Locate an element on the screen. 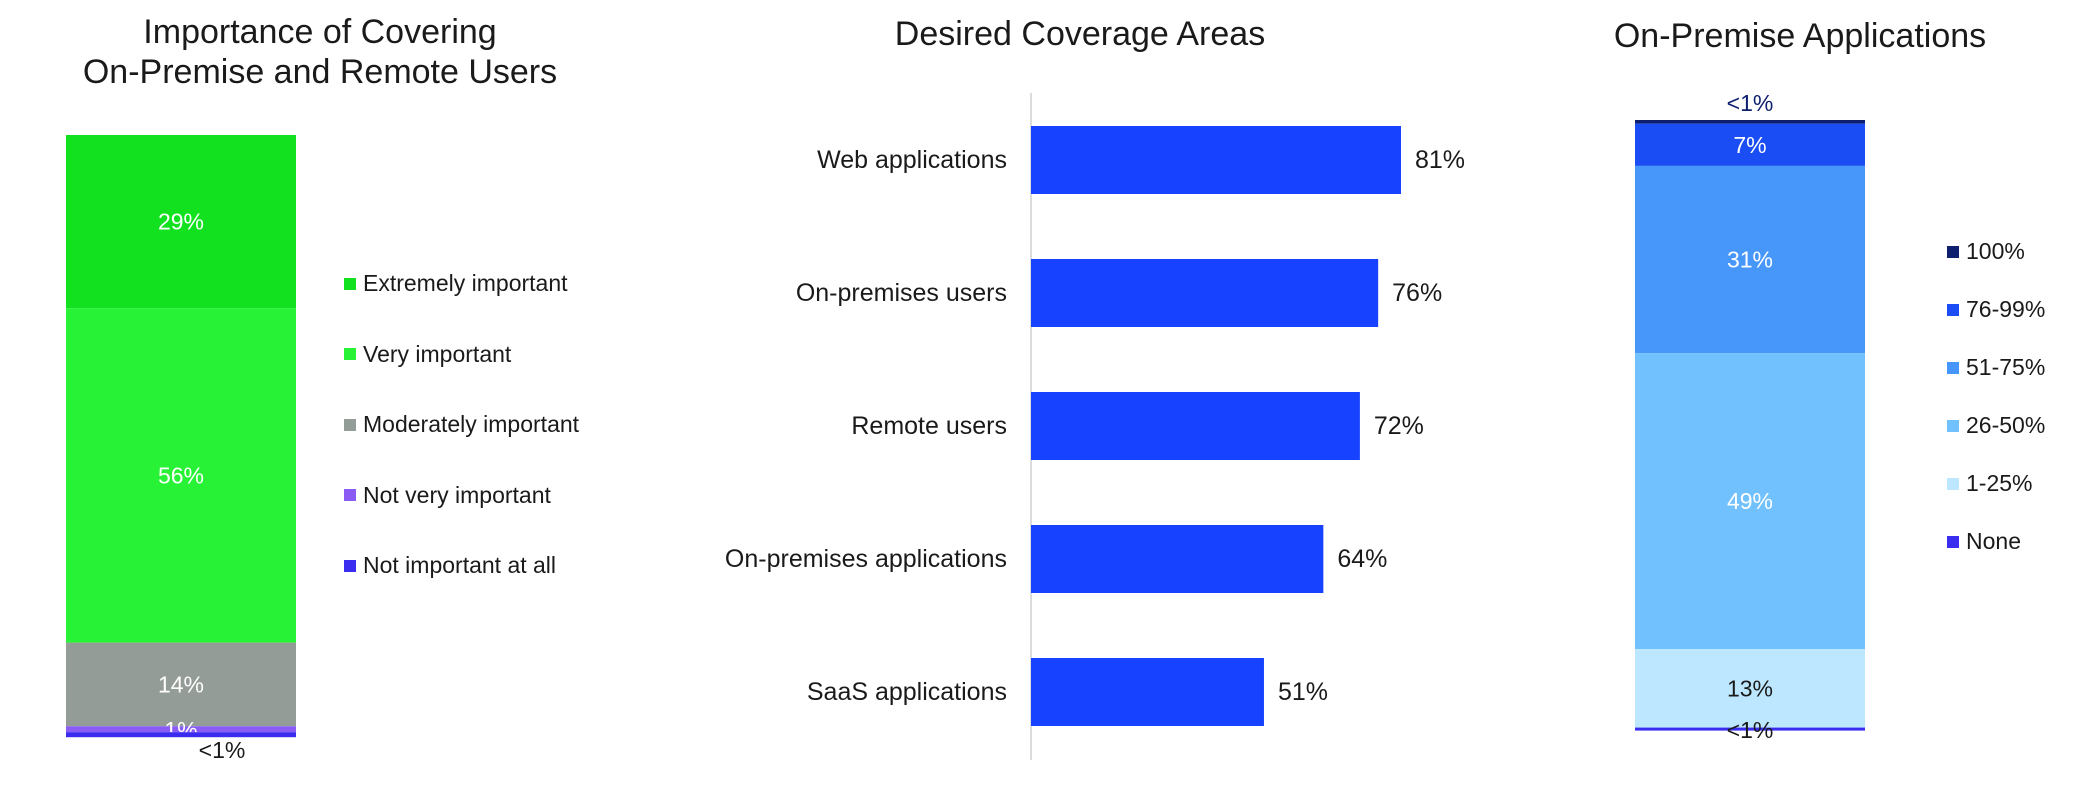 The width and height of the screenshot is (2080, 786). segment-extremely-important is located at coordinates (181, 222).